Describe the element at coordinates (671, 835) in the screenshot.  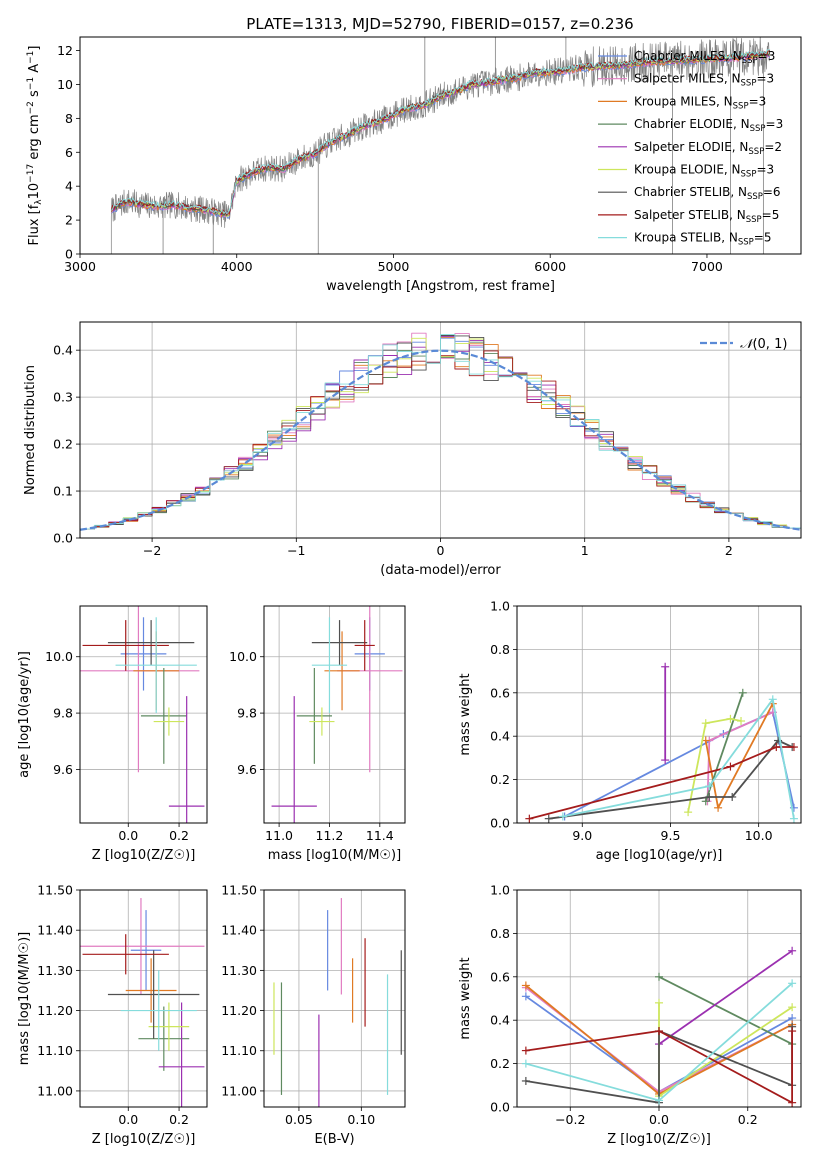
I see `x-tick-label: 9.5` at that location.